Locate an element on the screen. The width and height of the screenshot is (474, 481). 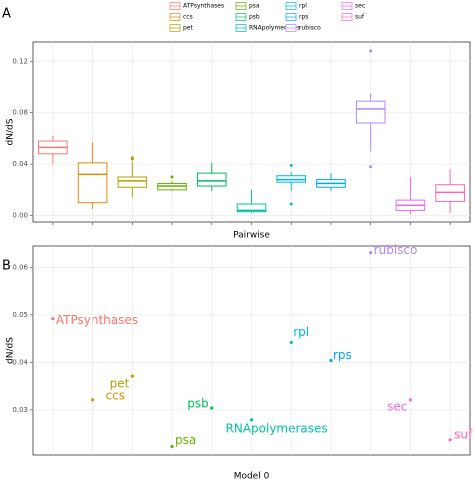
y-tick-label: 0.06 is located at coordinates (20, 267).